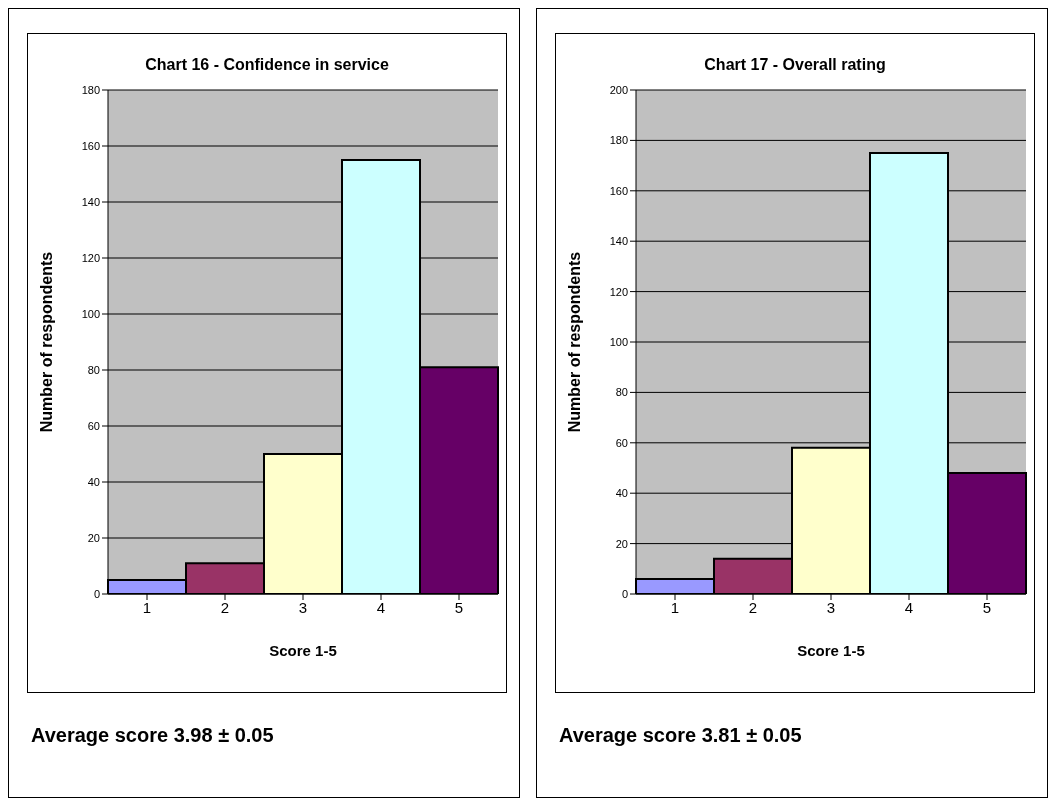  I want to click on chart-title: Chart 17 - Overall rating, so click(795, 65).